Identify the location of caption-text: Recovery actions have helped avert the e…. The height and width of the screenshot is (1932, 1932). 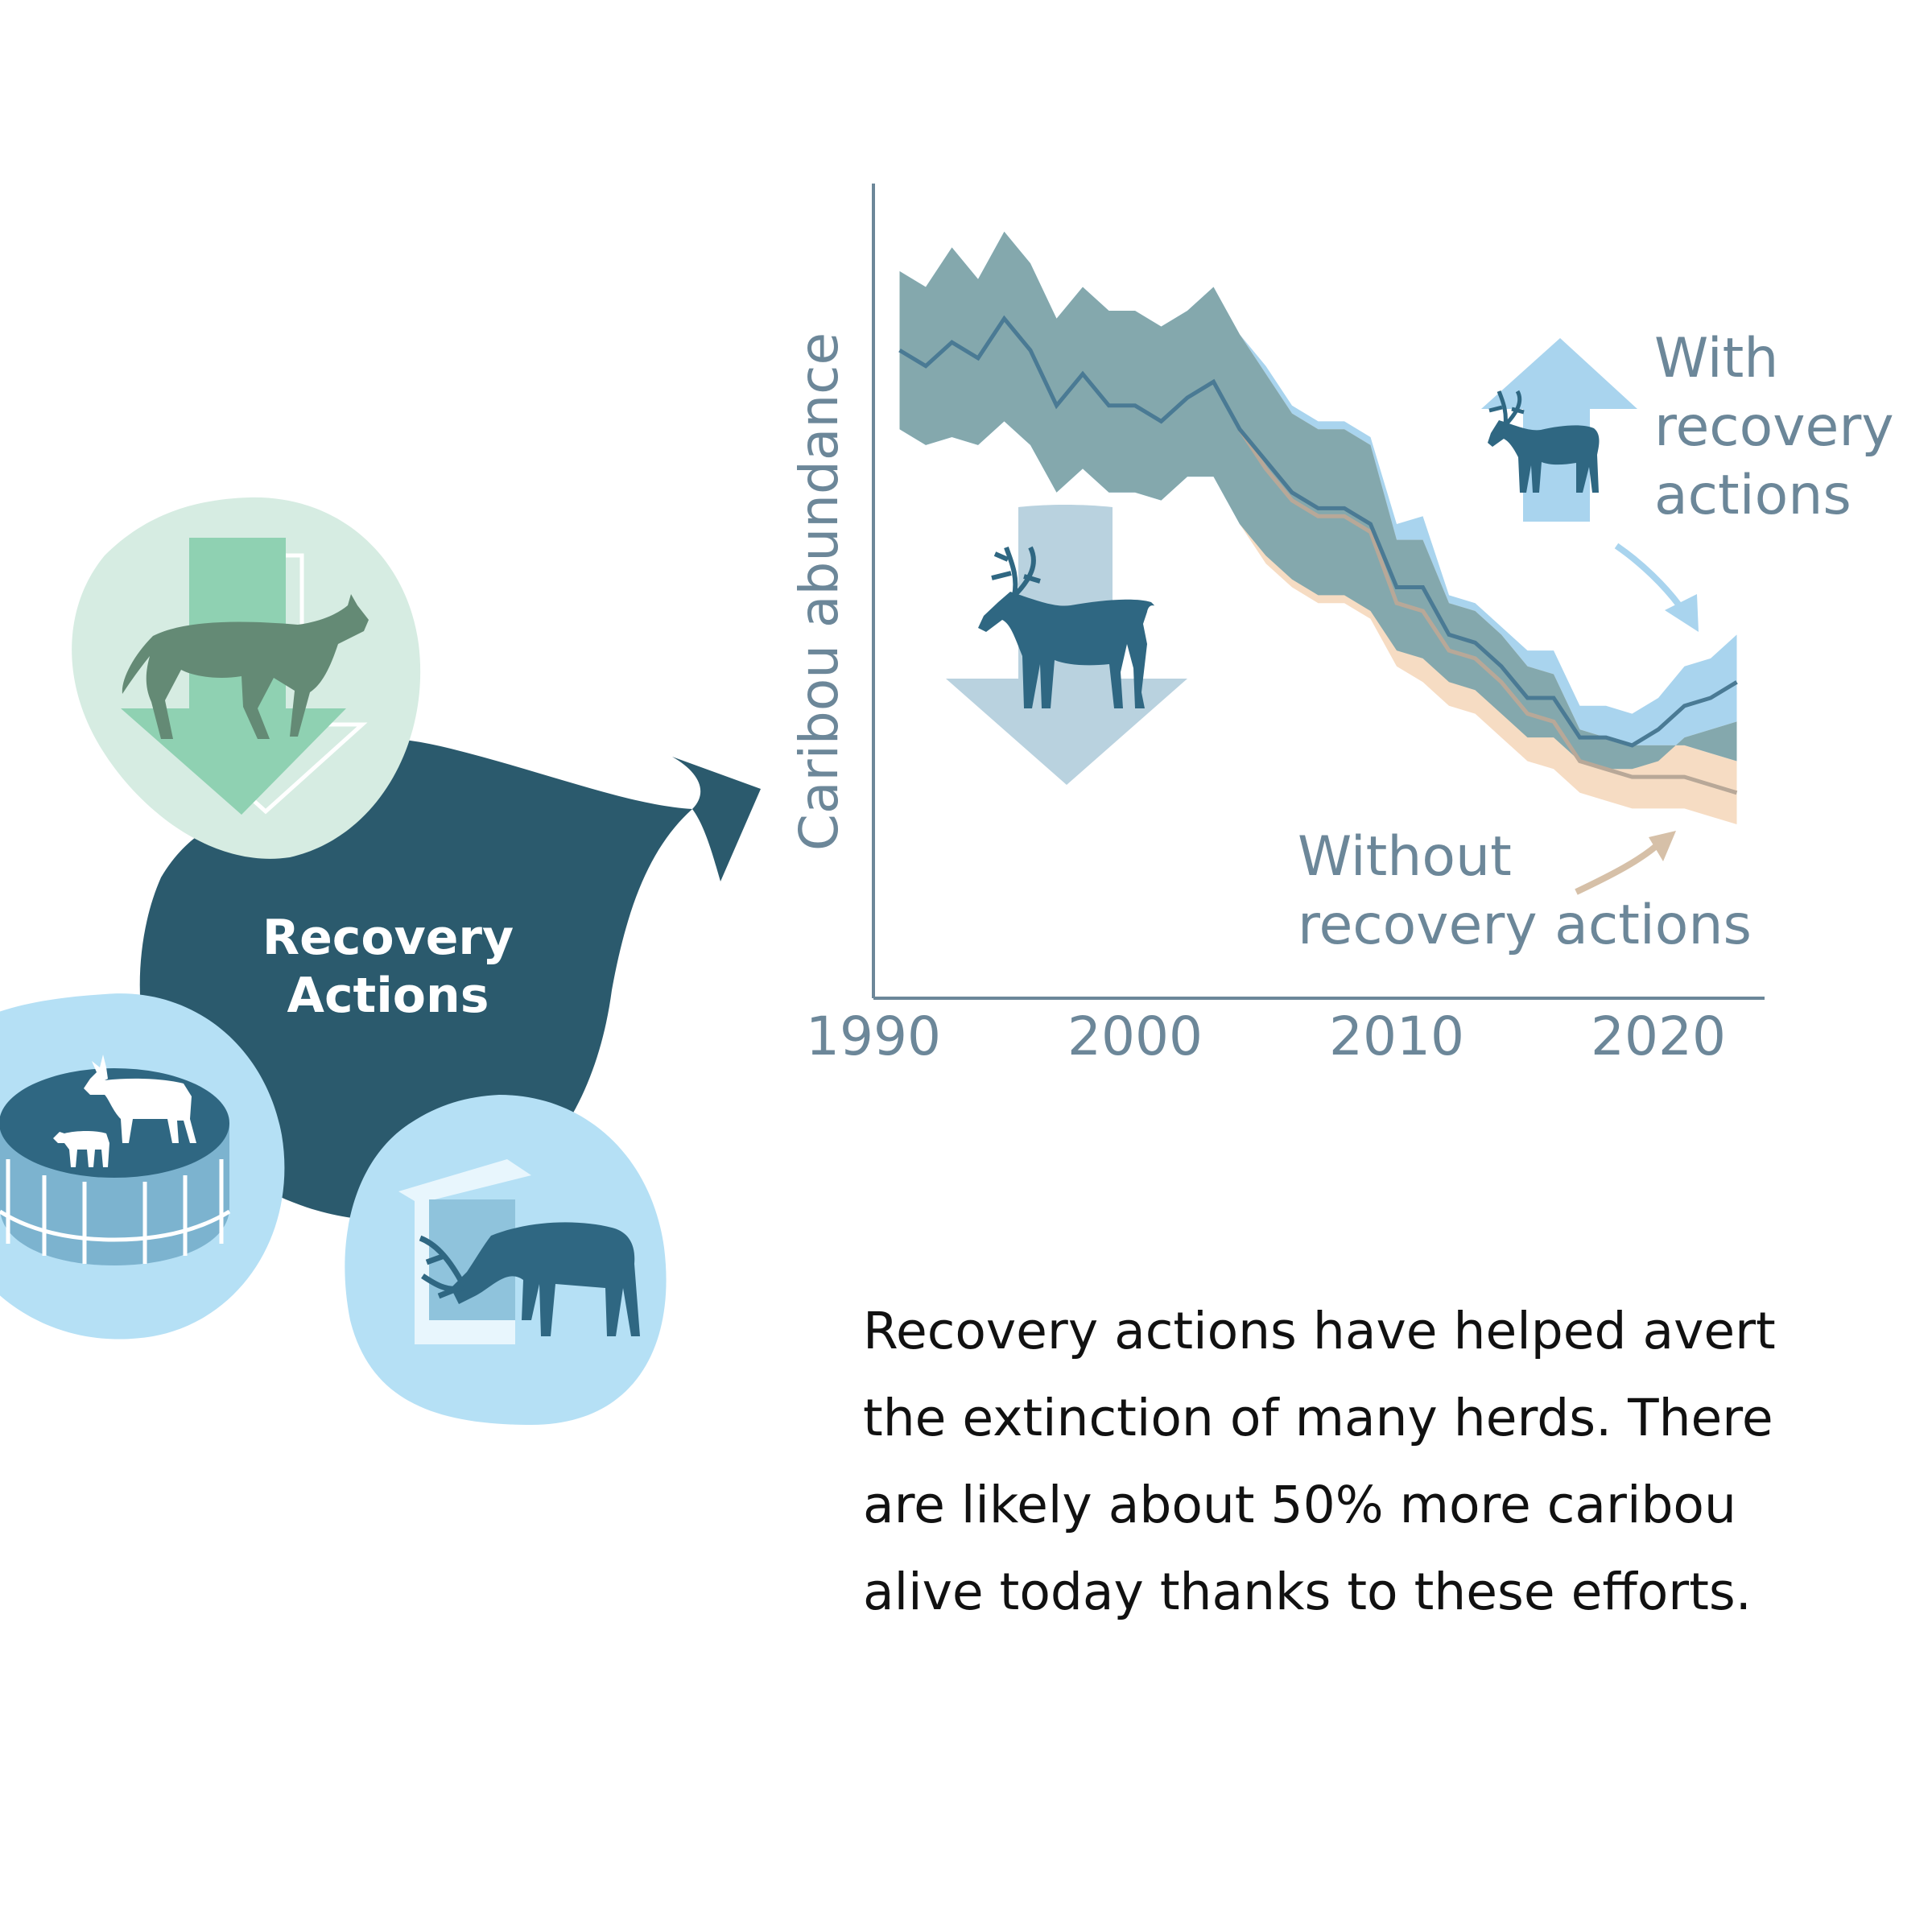
(1319, 1461).